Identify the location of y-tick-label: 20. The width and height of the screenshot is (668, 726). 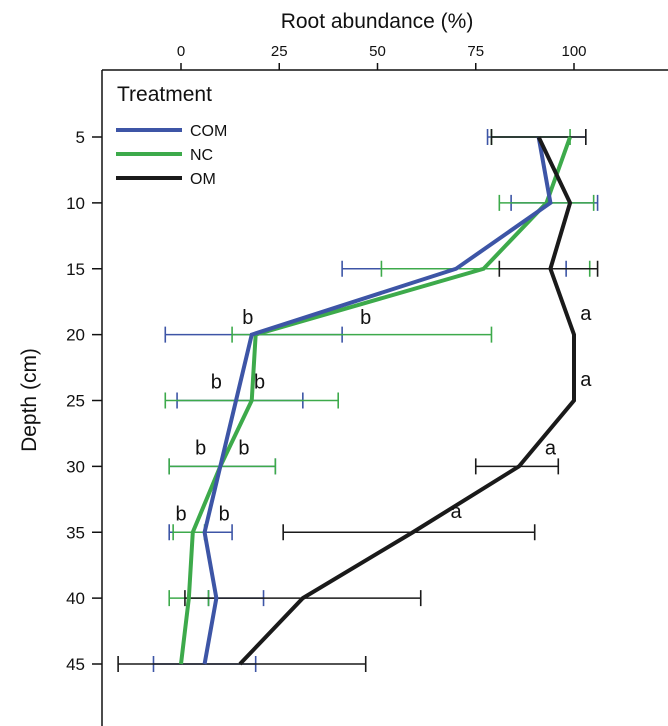
(75, 335).